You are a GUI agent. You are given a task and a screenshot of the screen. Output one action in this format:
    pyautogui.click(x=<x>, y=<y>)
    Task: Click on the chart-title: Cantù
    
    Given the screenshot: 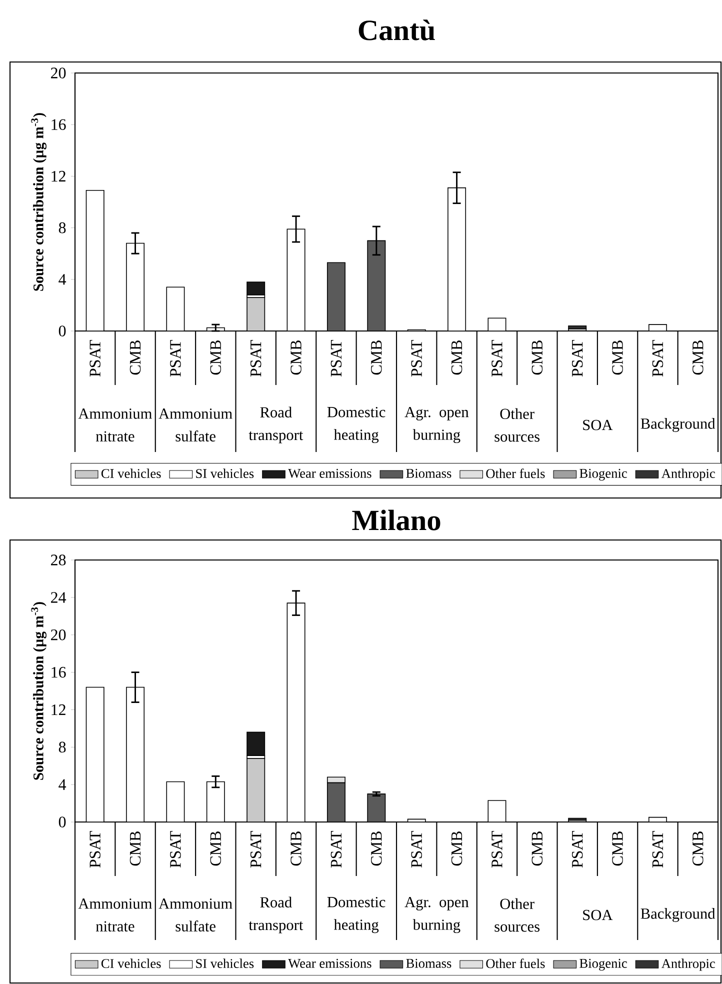 What is the action you would take?
    pyautogui.click(x=396, y=30)
    